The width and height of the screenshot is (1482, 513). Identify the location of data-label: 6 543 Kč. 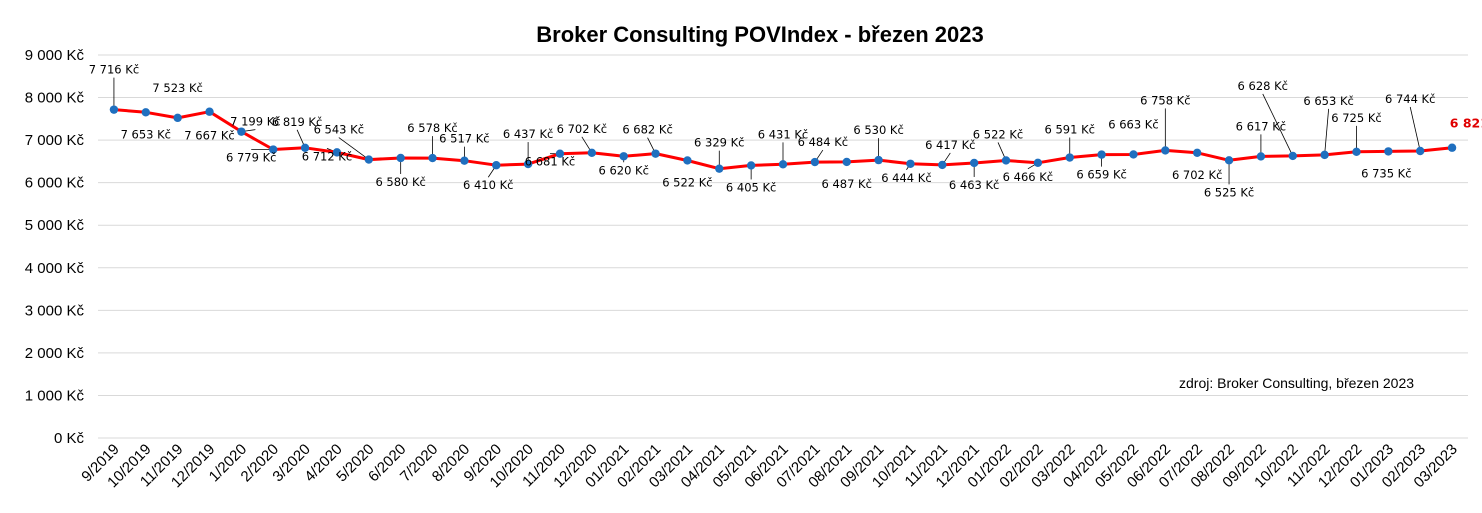
(339, 130).